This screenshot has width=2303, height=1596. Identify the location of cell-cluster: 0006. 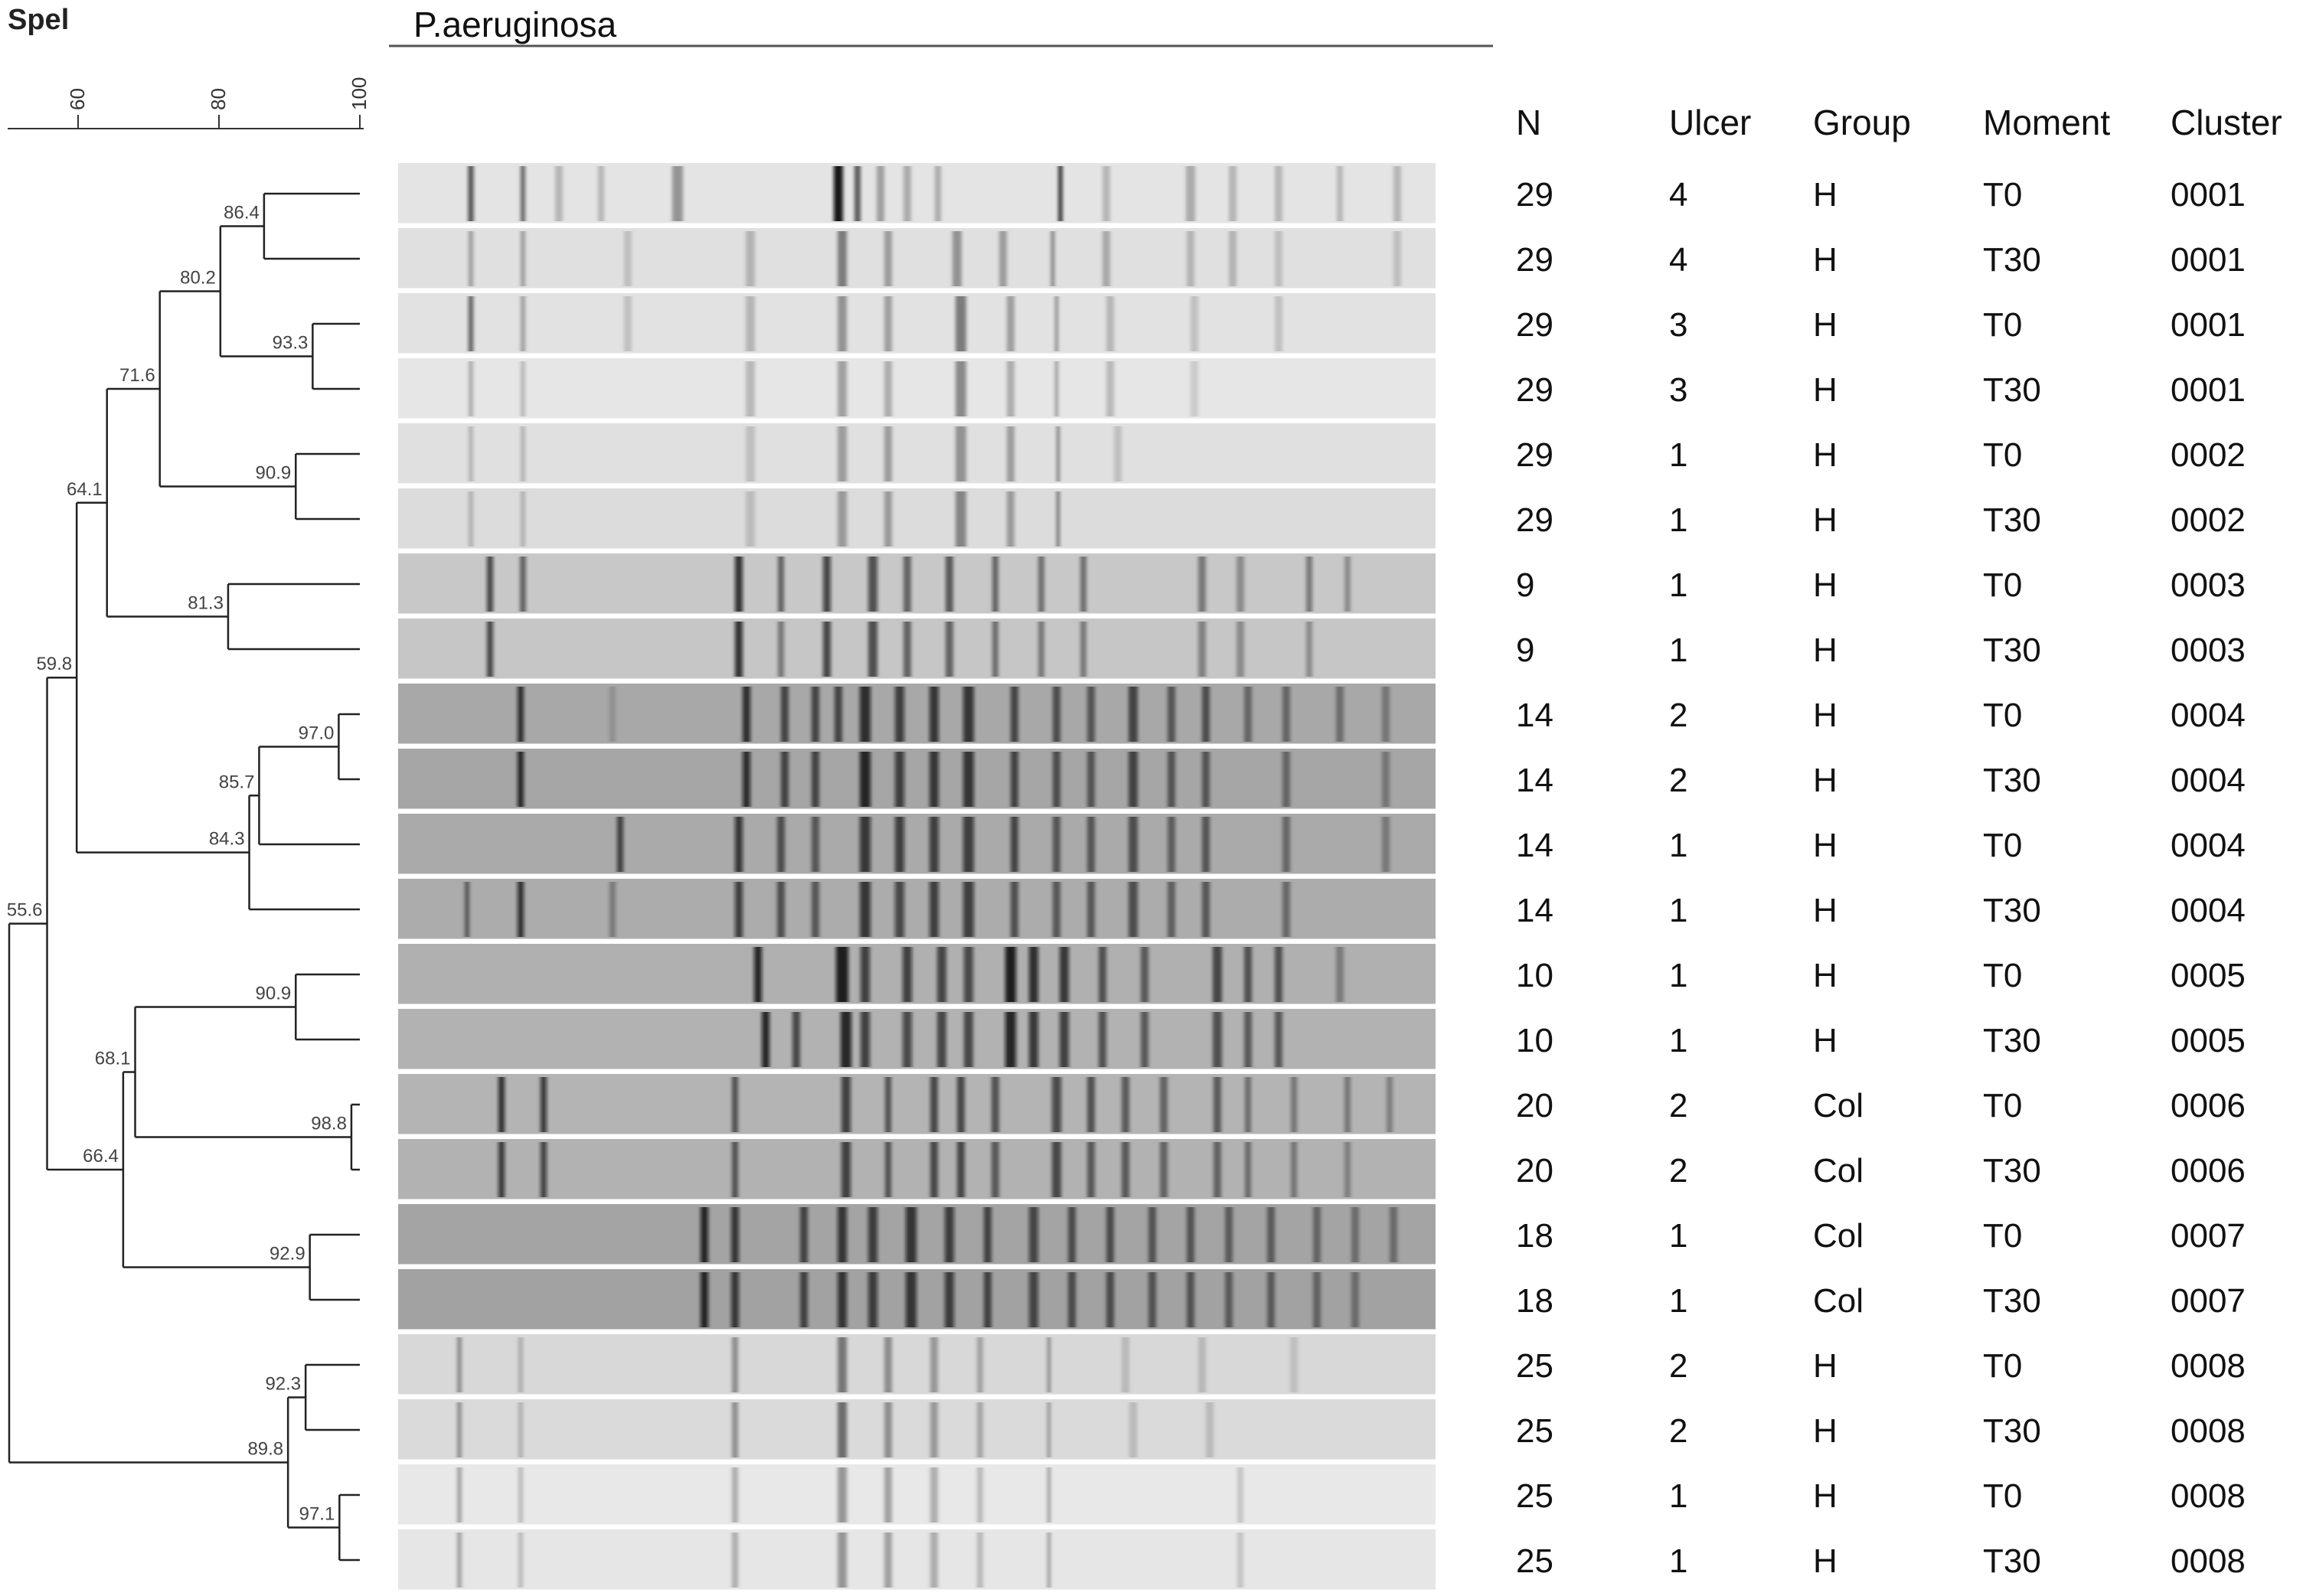
(2208, 1105).